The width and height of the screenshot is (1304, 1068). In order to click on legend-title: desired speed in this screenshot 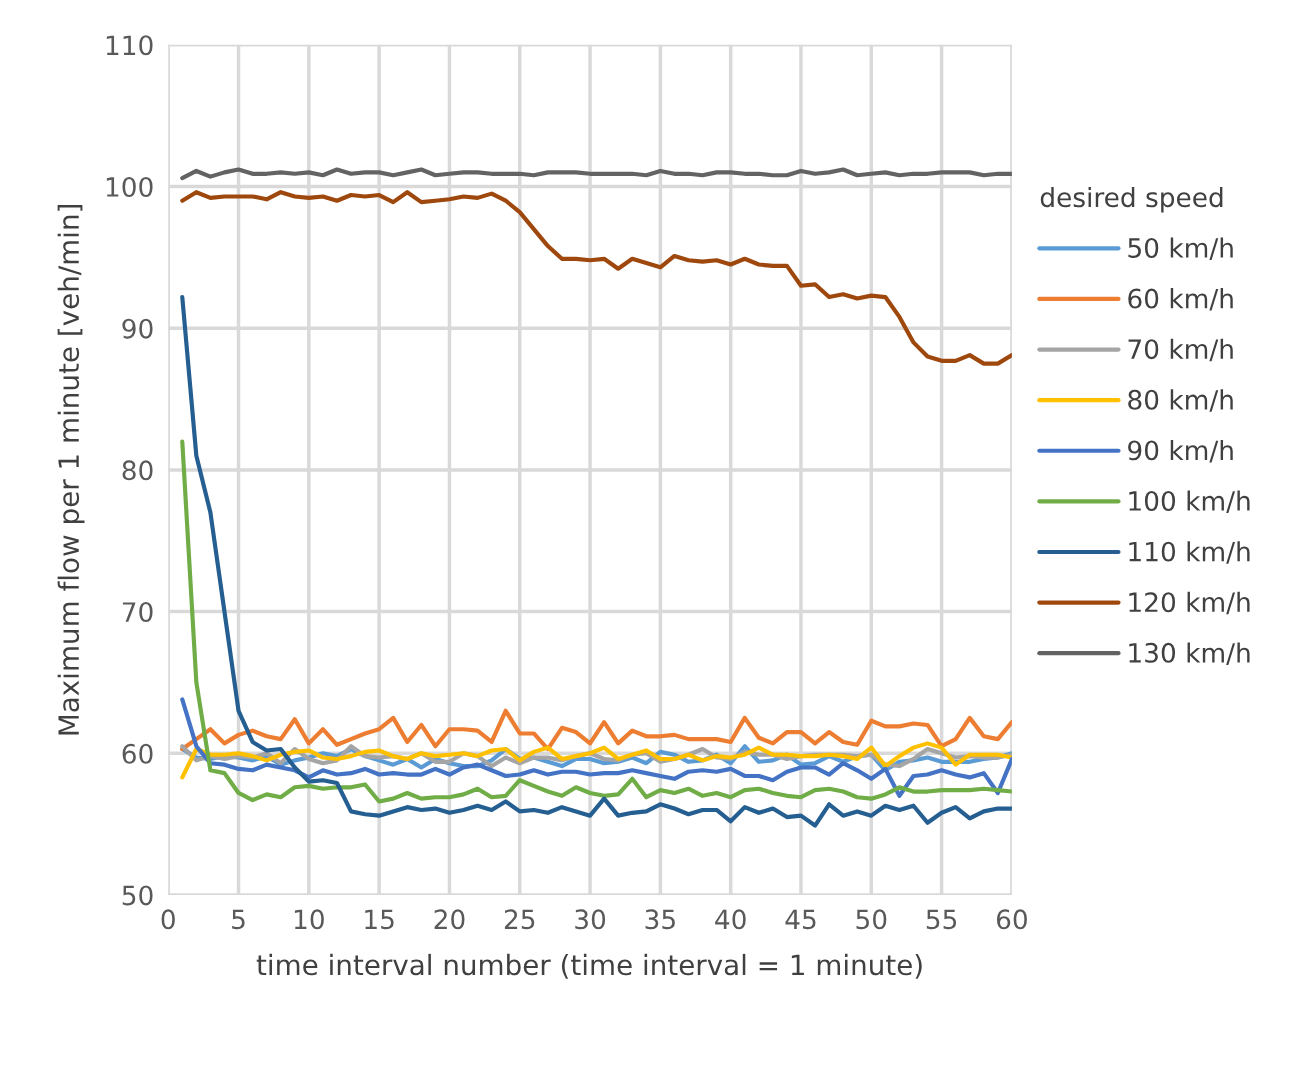, I will do `click(1131, 199)`.